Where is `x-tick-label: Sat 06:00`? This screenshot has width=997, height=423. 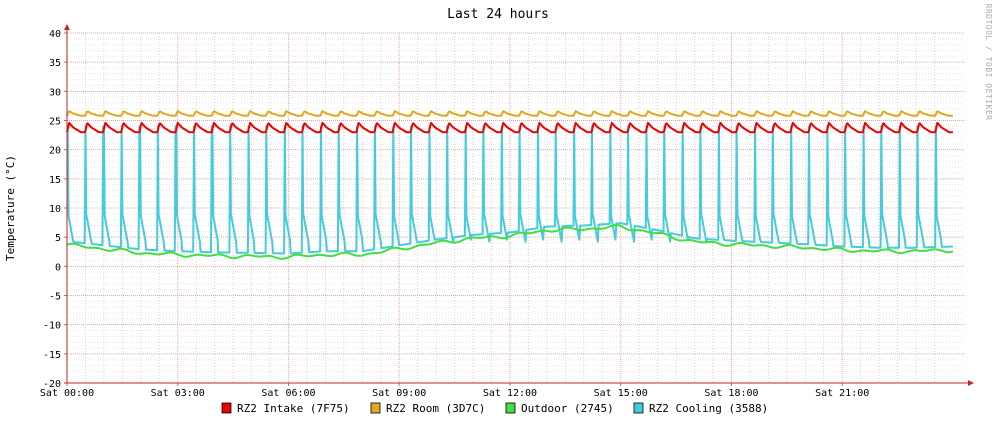 x-tick-label: Sat 06:00 is located at coordinates (288, 393).